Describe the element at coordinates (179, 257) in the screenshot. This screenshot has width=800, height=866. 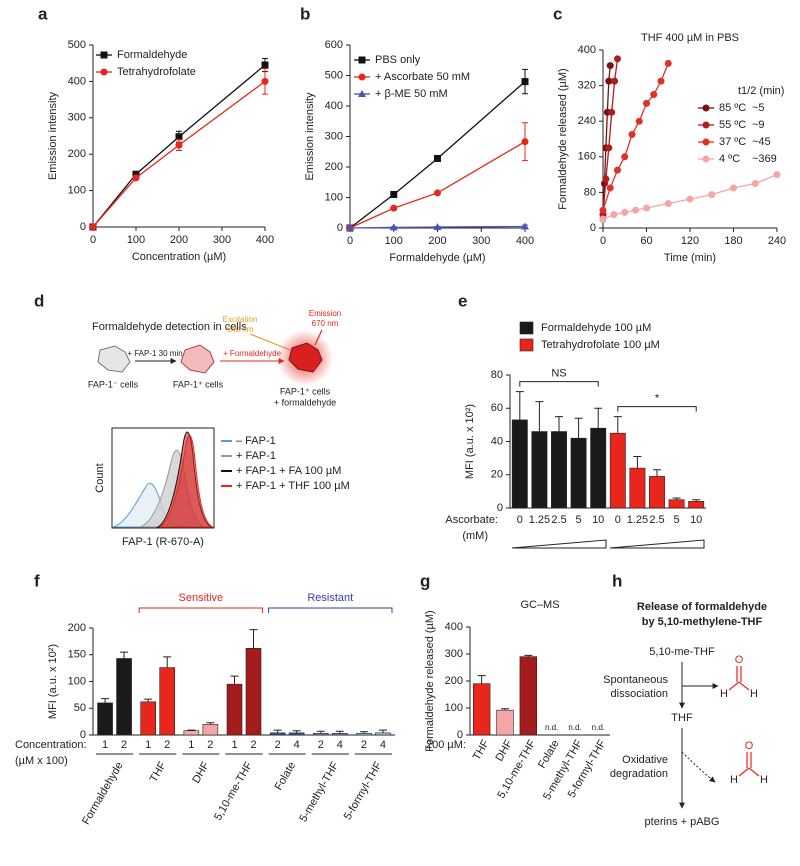
I see `x-axis-title: Concentration (µM)` at that location.